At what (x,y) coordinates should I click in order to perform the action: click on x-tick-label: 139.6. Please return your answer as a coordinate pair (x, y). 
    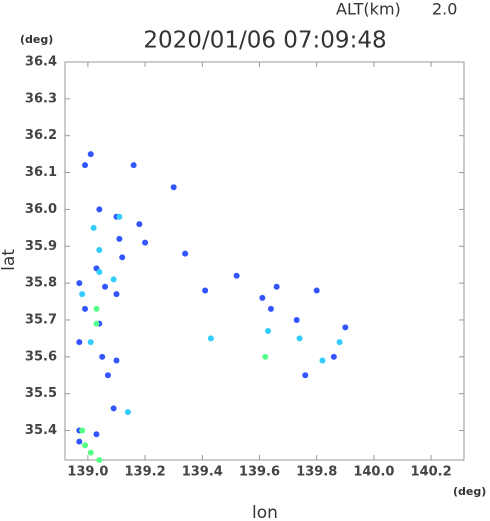
    Looking at the image, I should click on (259, 472).